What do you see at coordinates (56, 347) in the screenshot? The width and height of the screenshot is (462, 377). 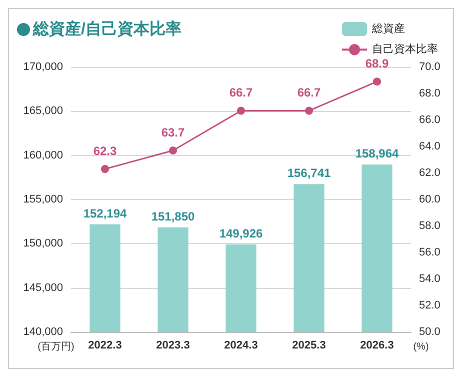 I see `y-axis-title: (百万円)` at bounding box center [56, 347].